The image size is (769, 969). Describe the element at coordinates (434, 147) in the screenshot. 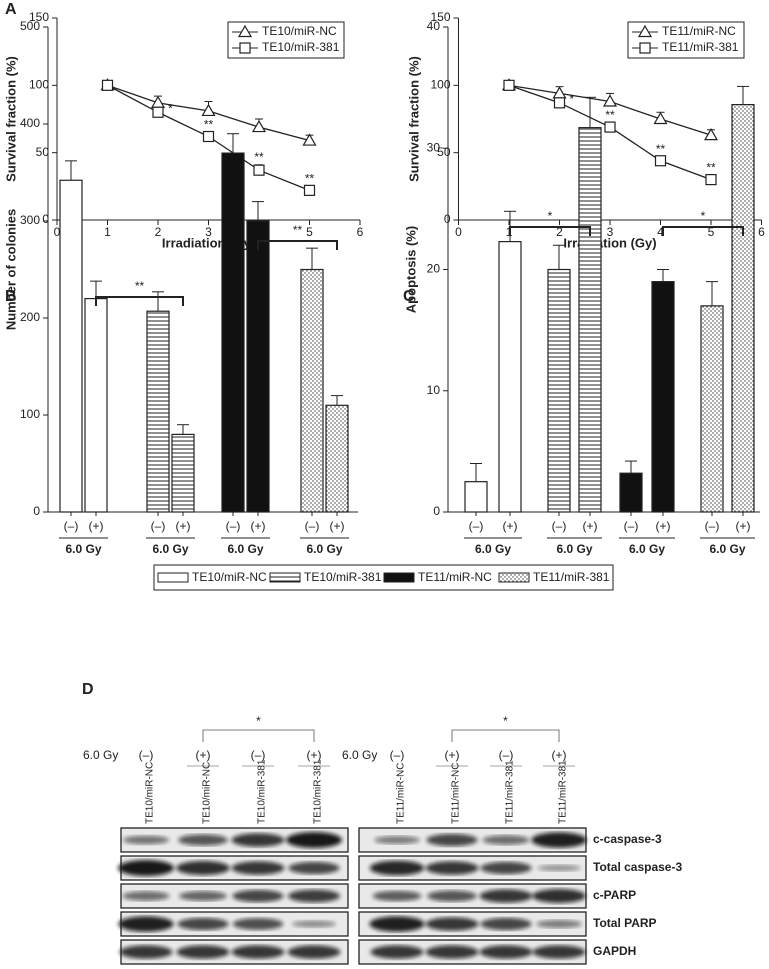

I see `y-tick-label: 30` at that location.